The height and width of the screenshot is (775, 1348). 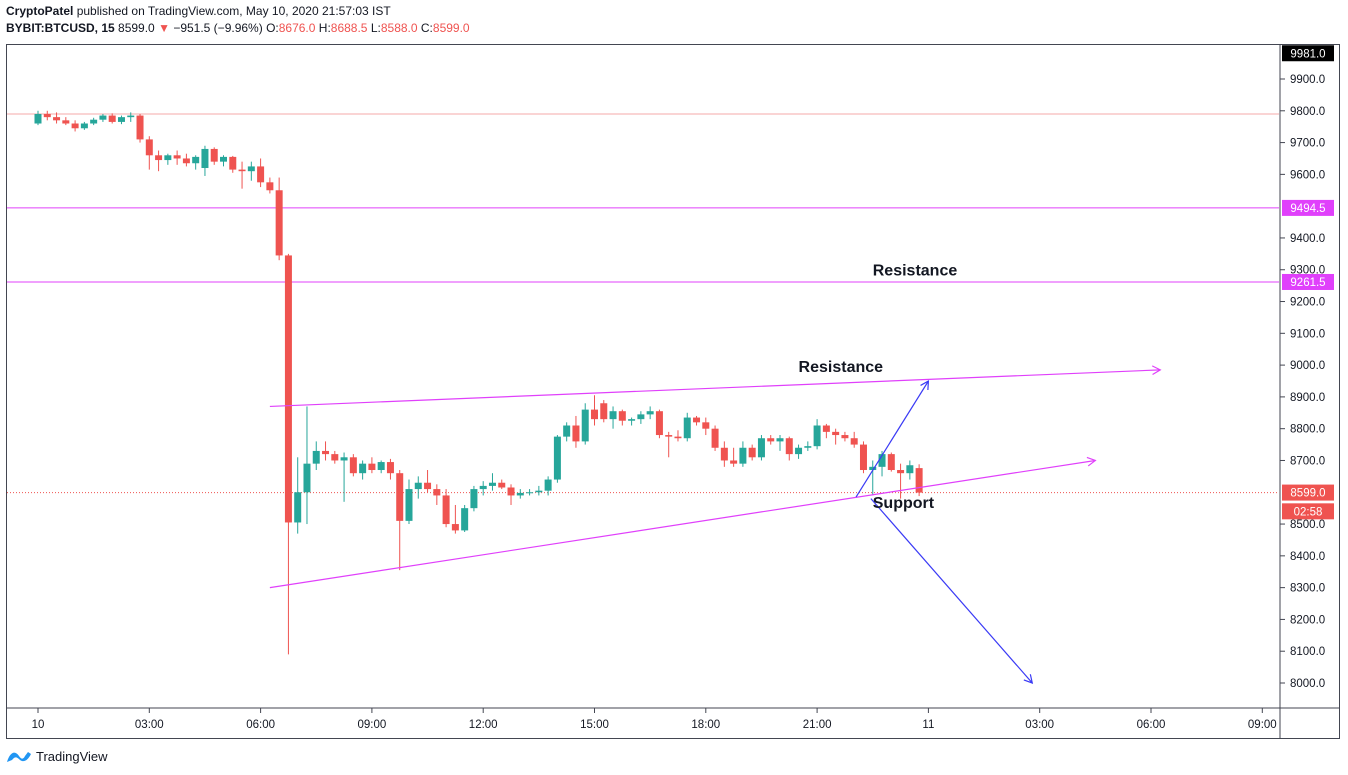 I want to click on open-label: O:, so click(x=272, y=28).